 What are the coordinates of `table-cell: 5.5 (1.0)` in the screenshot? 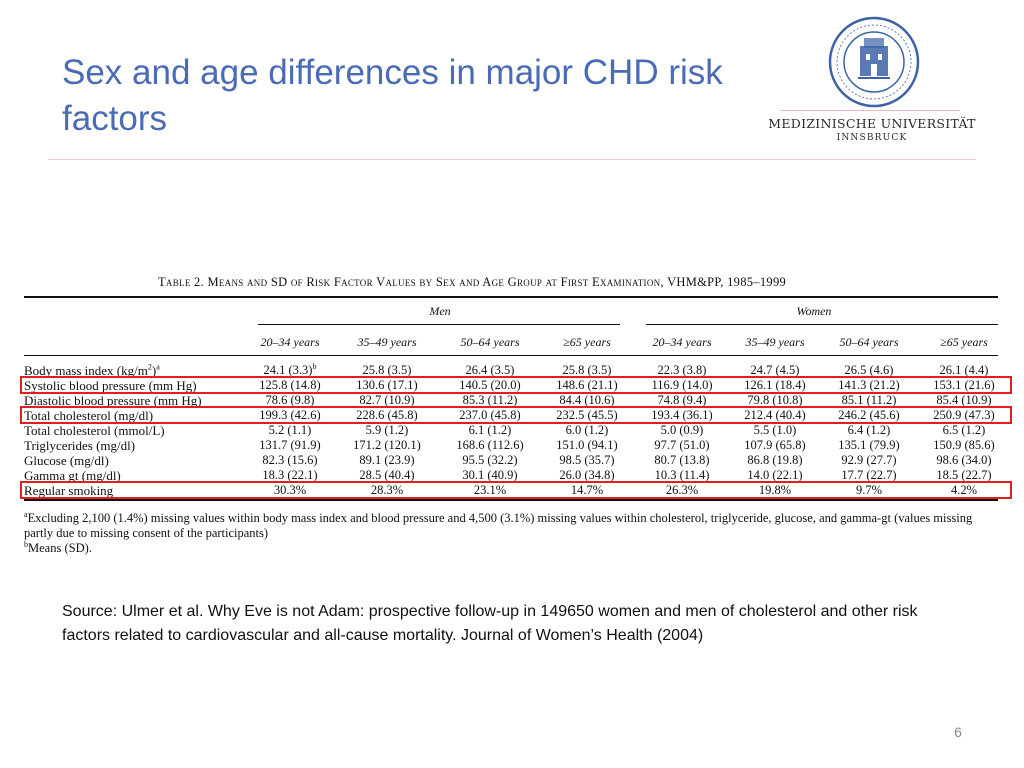 It's located at (775, 430).